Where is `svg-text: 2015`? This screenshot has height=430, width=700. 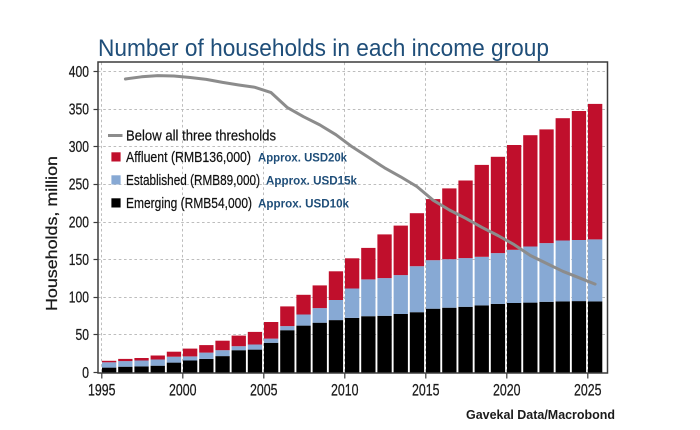
svg-text: 2015 is located at coordinates (426, 391).